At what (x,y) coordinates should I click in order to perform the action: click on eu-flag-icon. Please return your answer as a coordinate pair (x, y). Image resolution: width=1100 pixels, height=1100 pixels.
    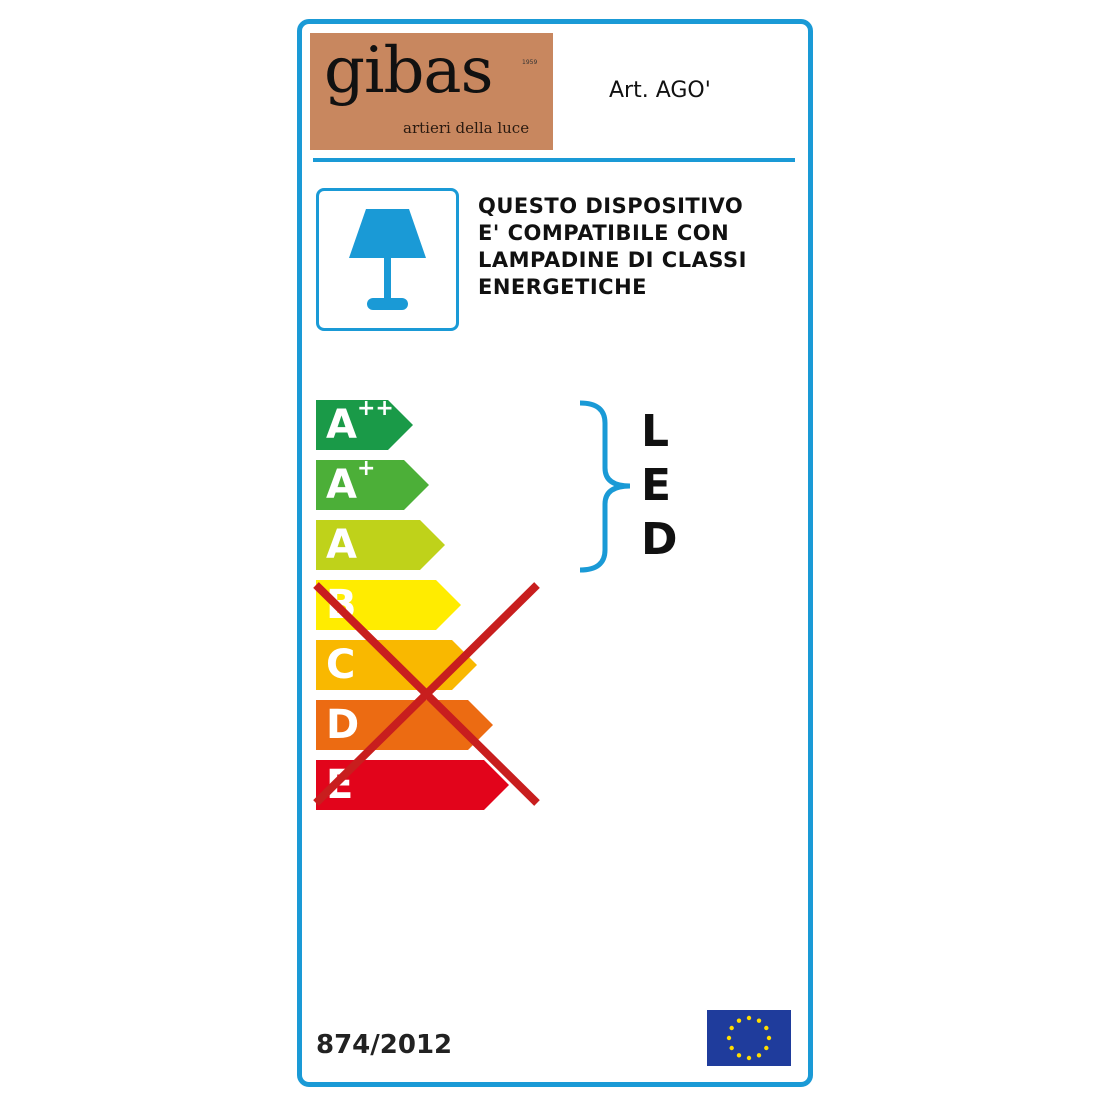
    Looking at the image, I should click on (749, 1038).